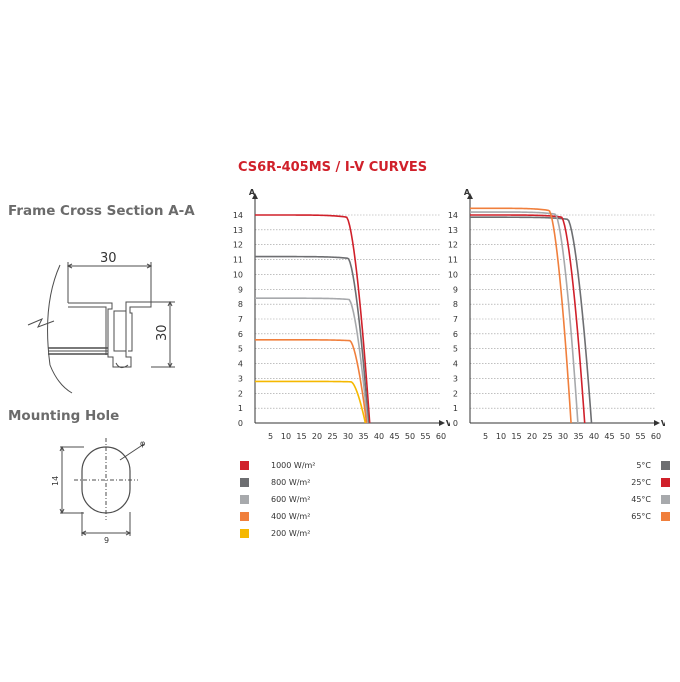 The height and width of the screenshot is (682, 680). Describe the element at coordinates (291, 499) in the screenshot. I see `legend-label: 600 W/m²` at that location.